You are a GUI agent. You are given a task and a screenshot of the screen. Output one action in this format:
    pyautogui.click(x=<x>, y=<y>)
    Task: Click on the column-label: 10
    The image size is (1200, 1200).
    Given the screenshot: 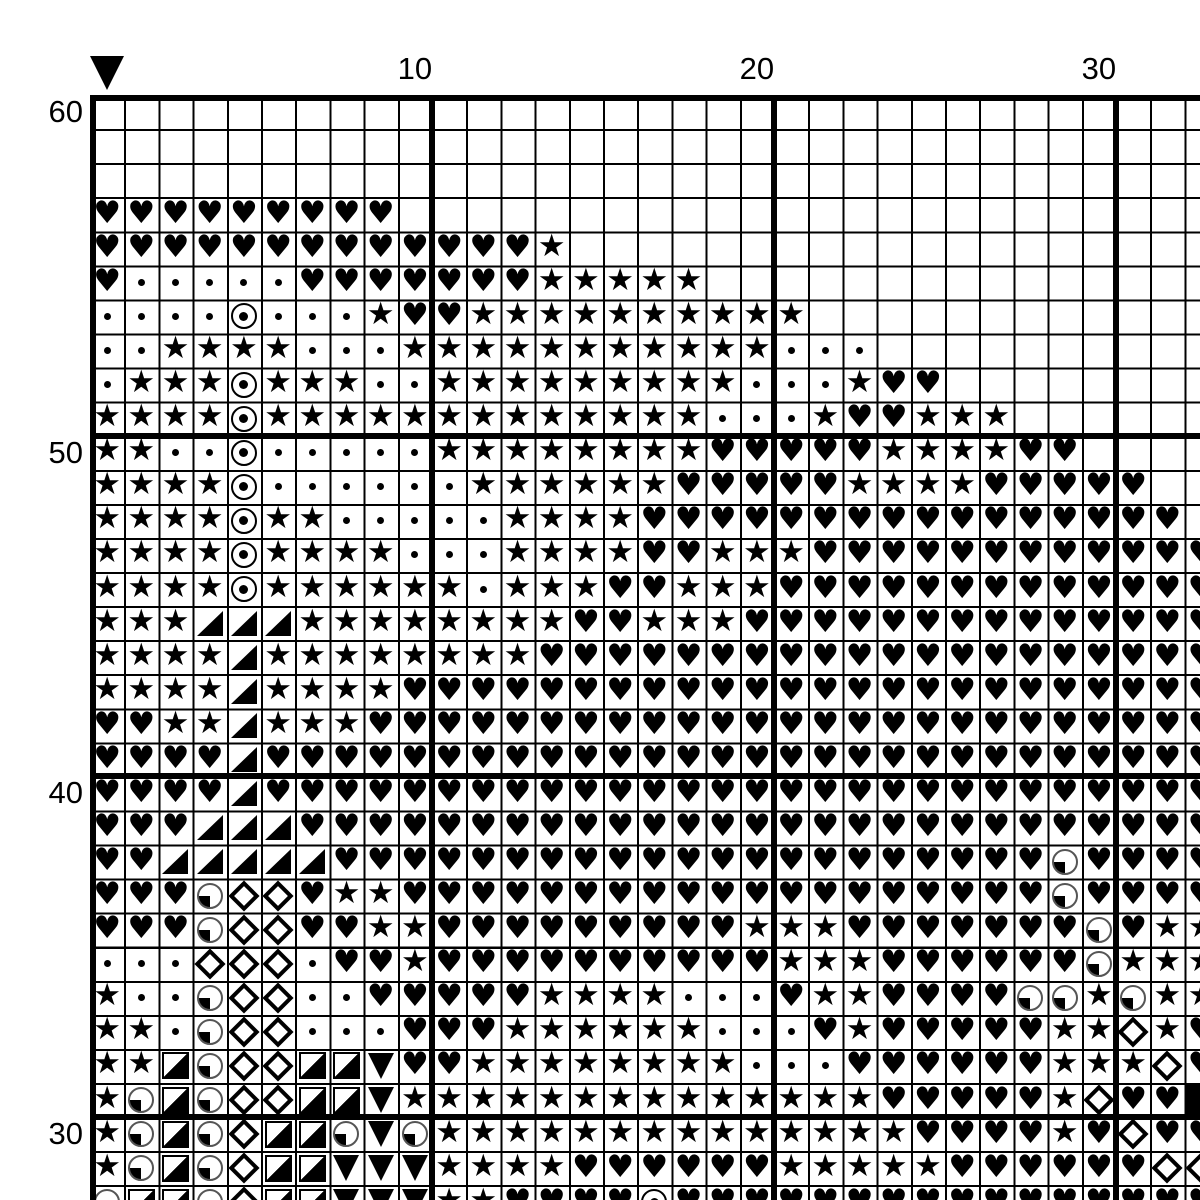 What is the action you would take?
    pyautogui.click(x=415, y=68)
    